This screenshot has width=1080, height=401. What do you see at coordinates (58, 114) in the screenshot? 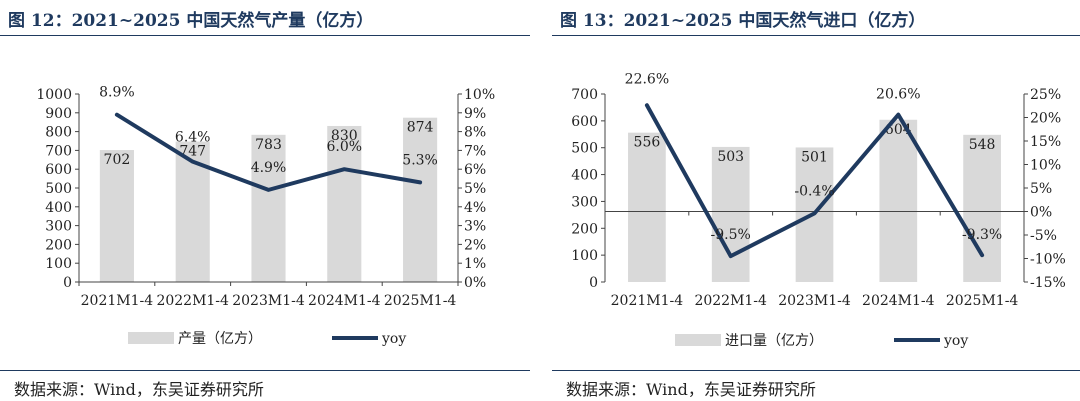
I see `y-tick-label: 900` at bounding box center [58, 114].